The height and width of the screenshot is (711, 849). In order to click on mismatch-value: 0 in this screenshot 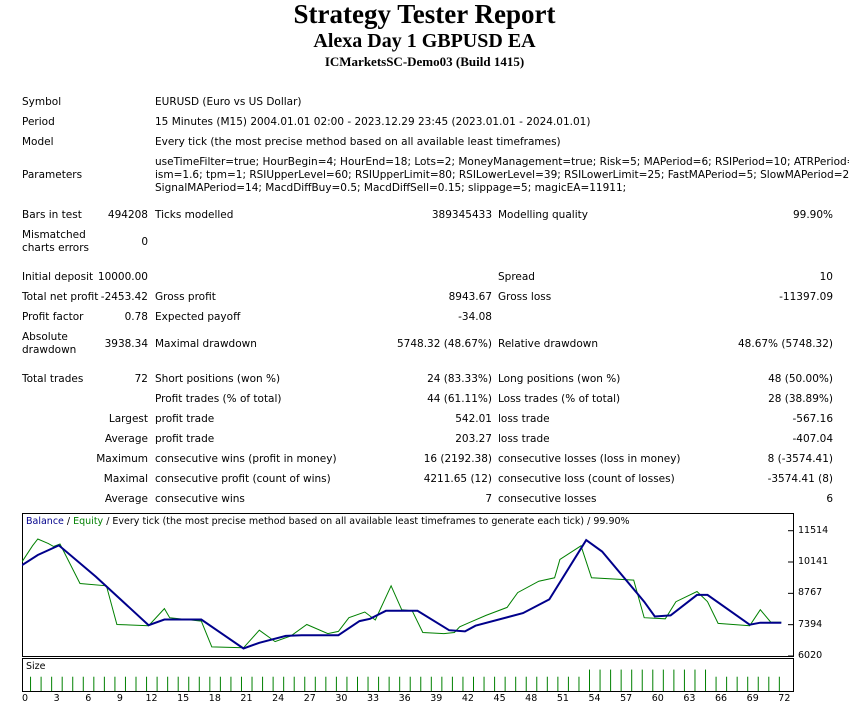, I will do `click(144, 242)`.